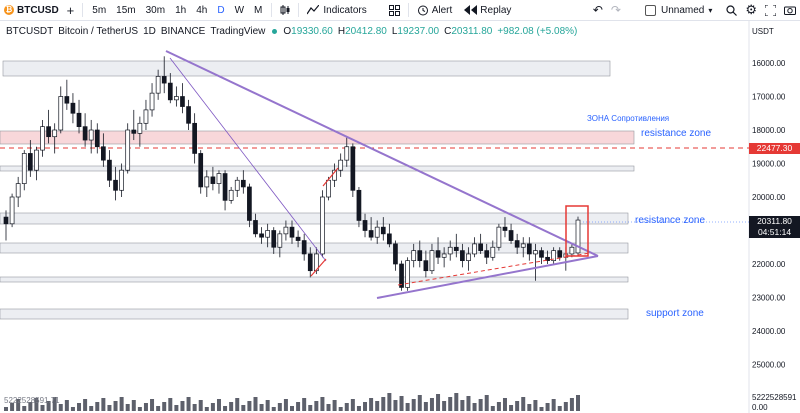  What do you see at coordinates (670, 220) in the screenshot?
I see `resistance-mid-label: resistance zone` at bounding box center [670, 220].